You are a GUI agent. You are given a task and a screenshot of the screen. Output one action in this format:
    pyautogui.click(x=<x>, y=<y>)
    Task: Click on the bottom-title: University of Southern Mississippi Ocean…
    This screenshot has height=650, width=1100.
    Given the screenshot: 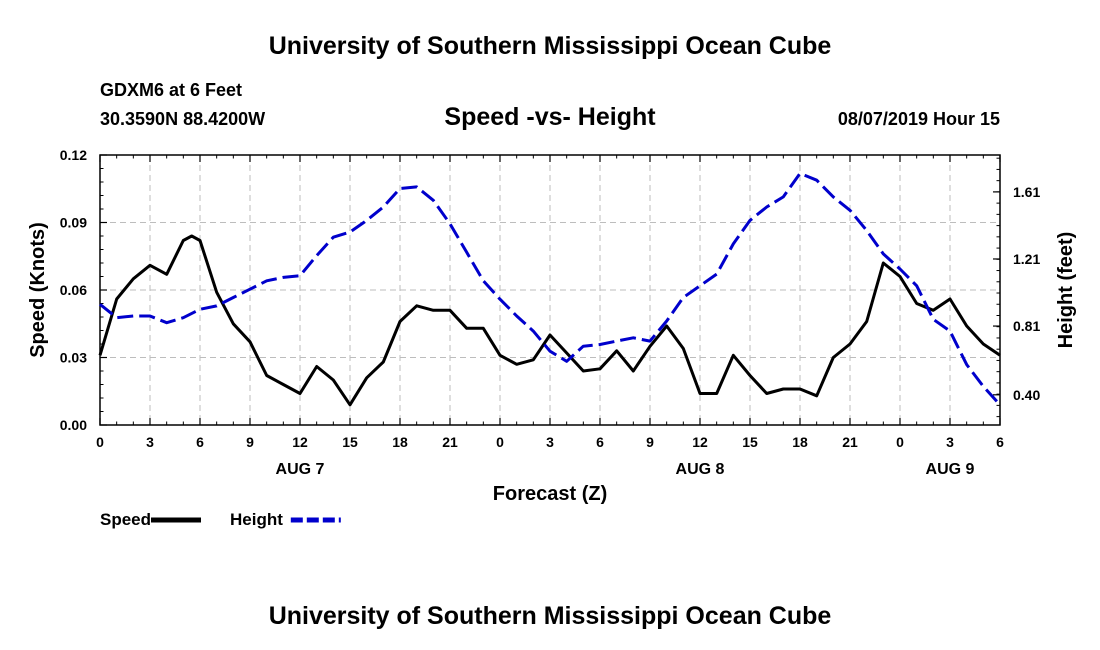 What is the action you would take?
    pyautogui.click(x=550, y=616)
    